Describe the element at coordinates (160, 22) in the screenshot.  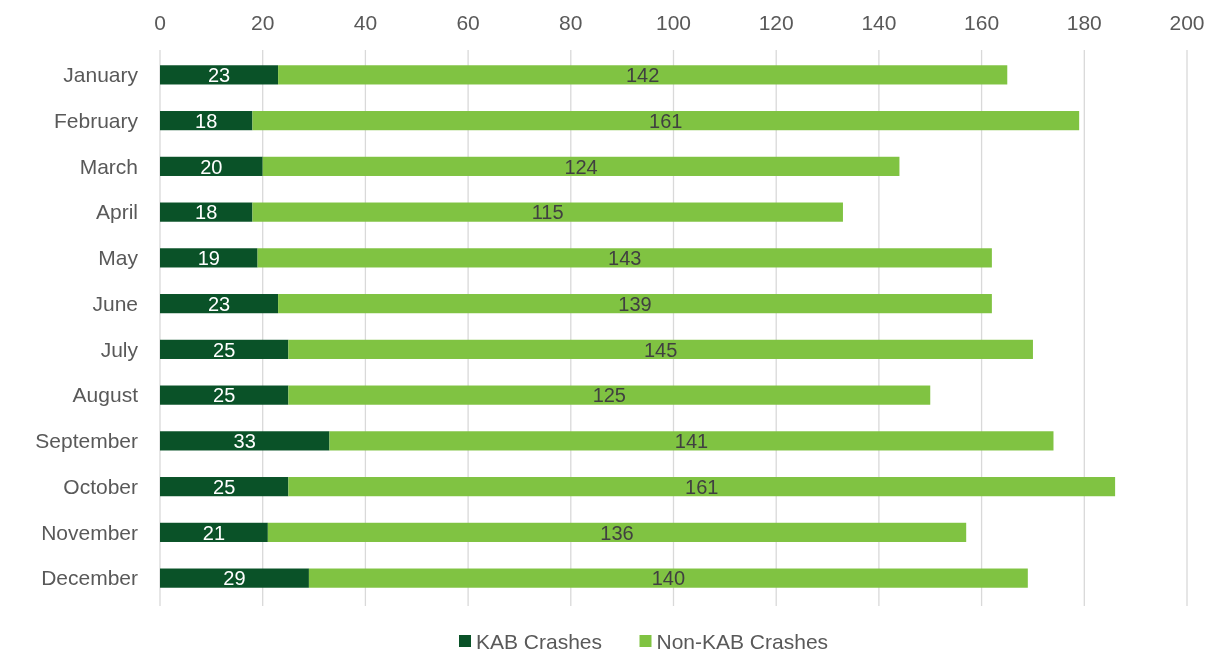
I see `x-tick-label: 0` at that location.